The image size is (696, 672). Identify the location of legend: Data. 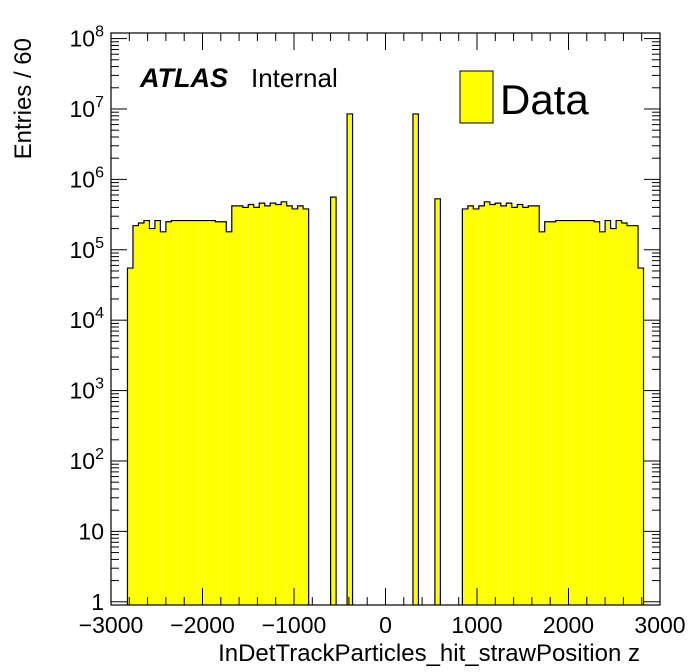
(524, 97).